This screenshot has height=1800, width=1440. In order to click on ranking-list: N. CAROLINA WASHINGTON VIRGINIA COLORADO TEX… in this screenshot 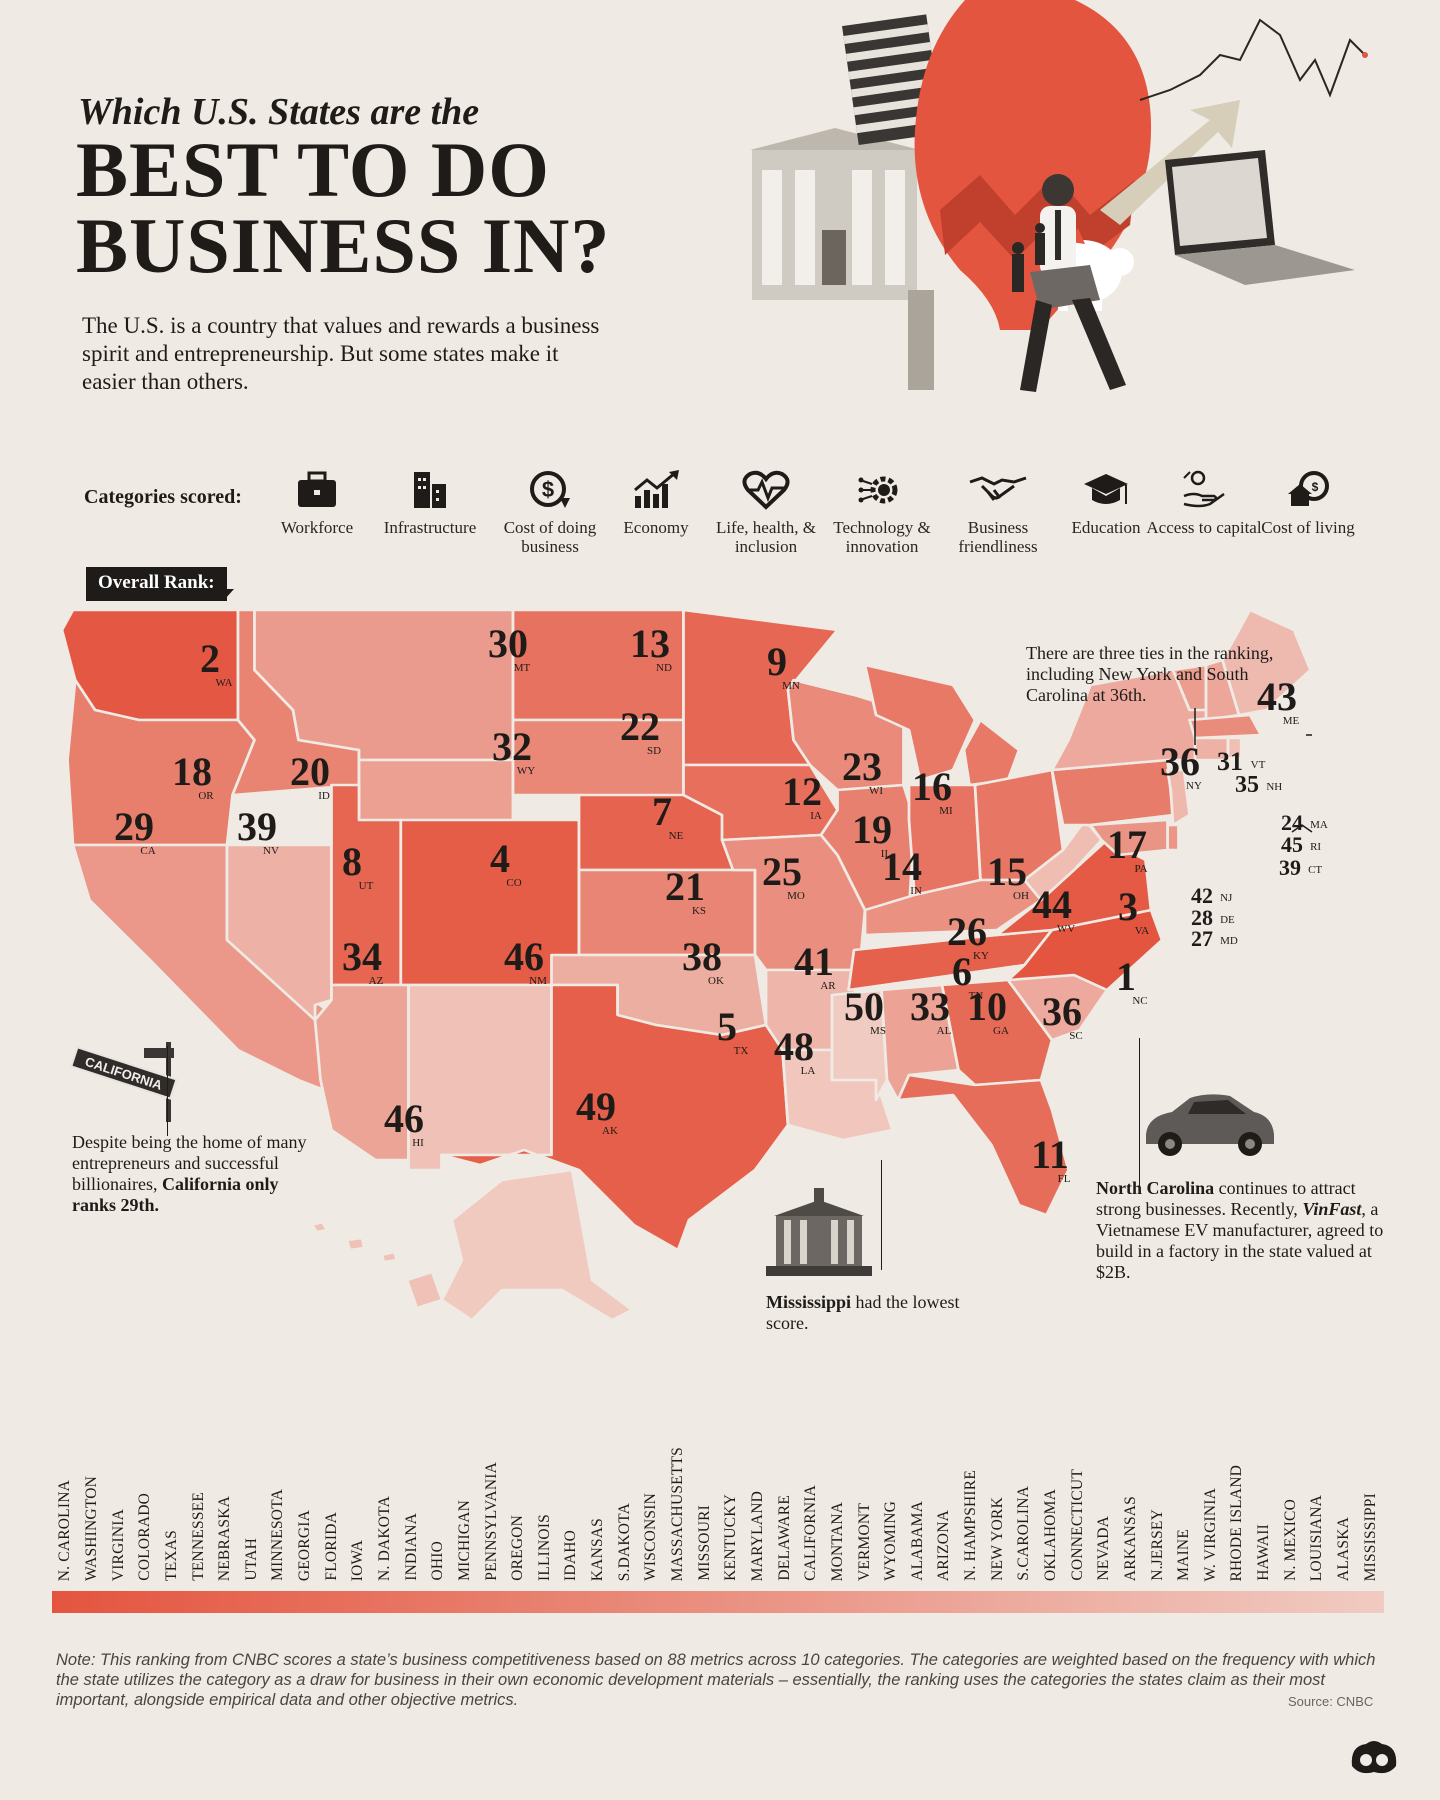, I will do `click(718, 1510)`.